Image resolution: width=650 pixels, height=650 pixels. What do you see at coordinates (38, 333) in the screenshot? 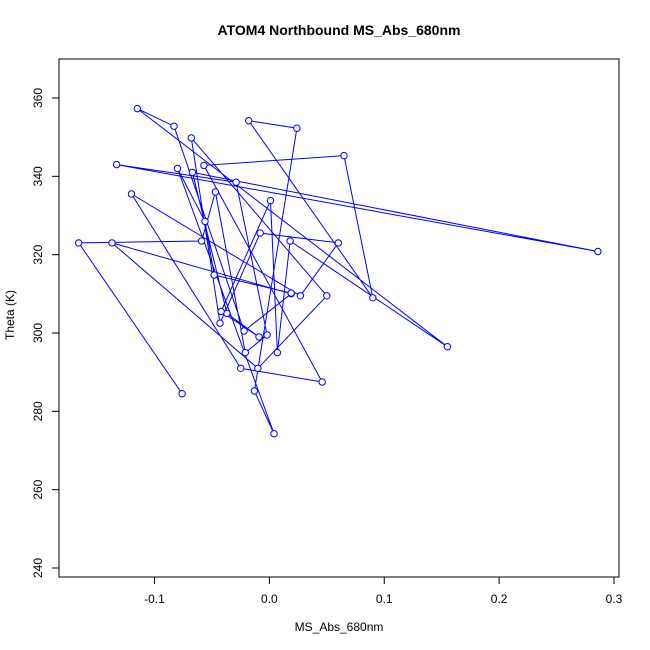
I see `y-tick-label: 300` at bounding box center [38, 333].